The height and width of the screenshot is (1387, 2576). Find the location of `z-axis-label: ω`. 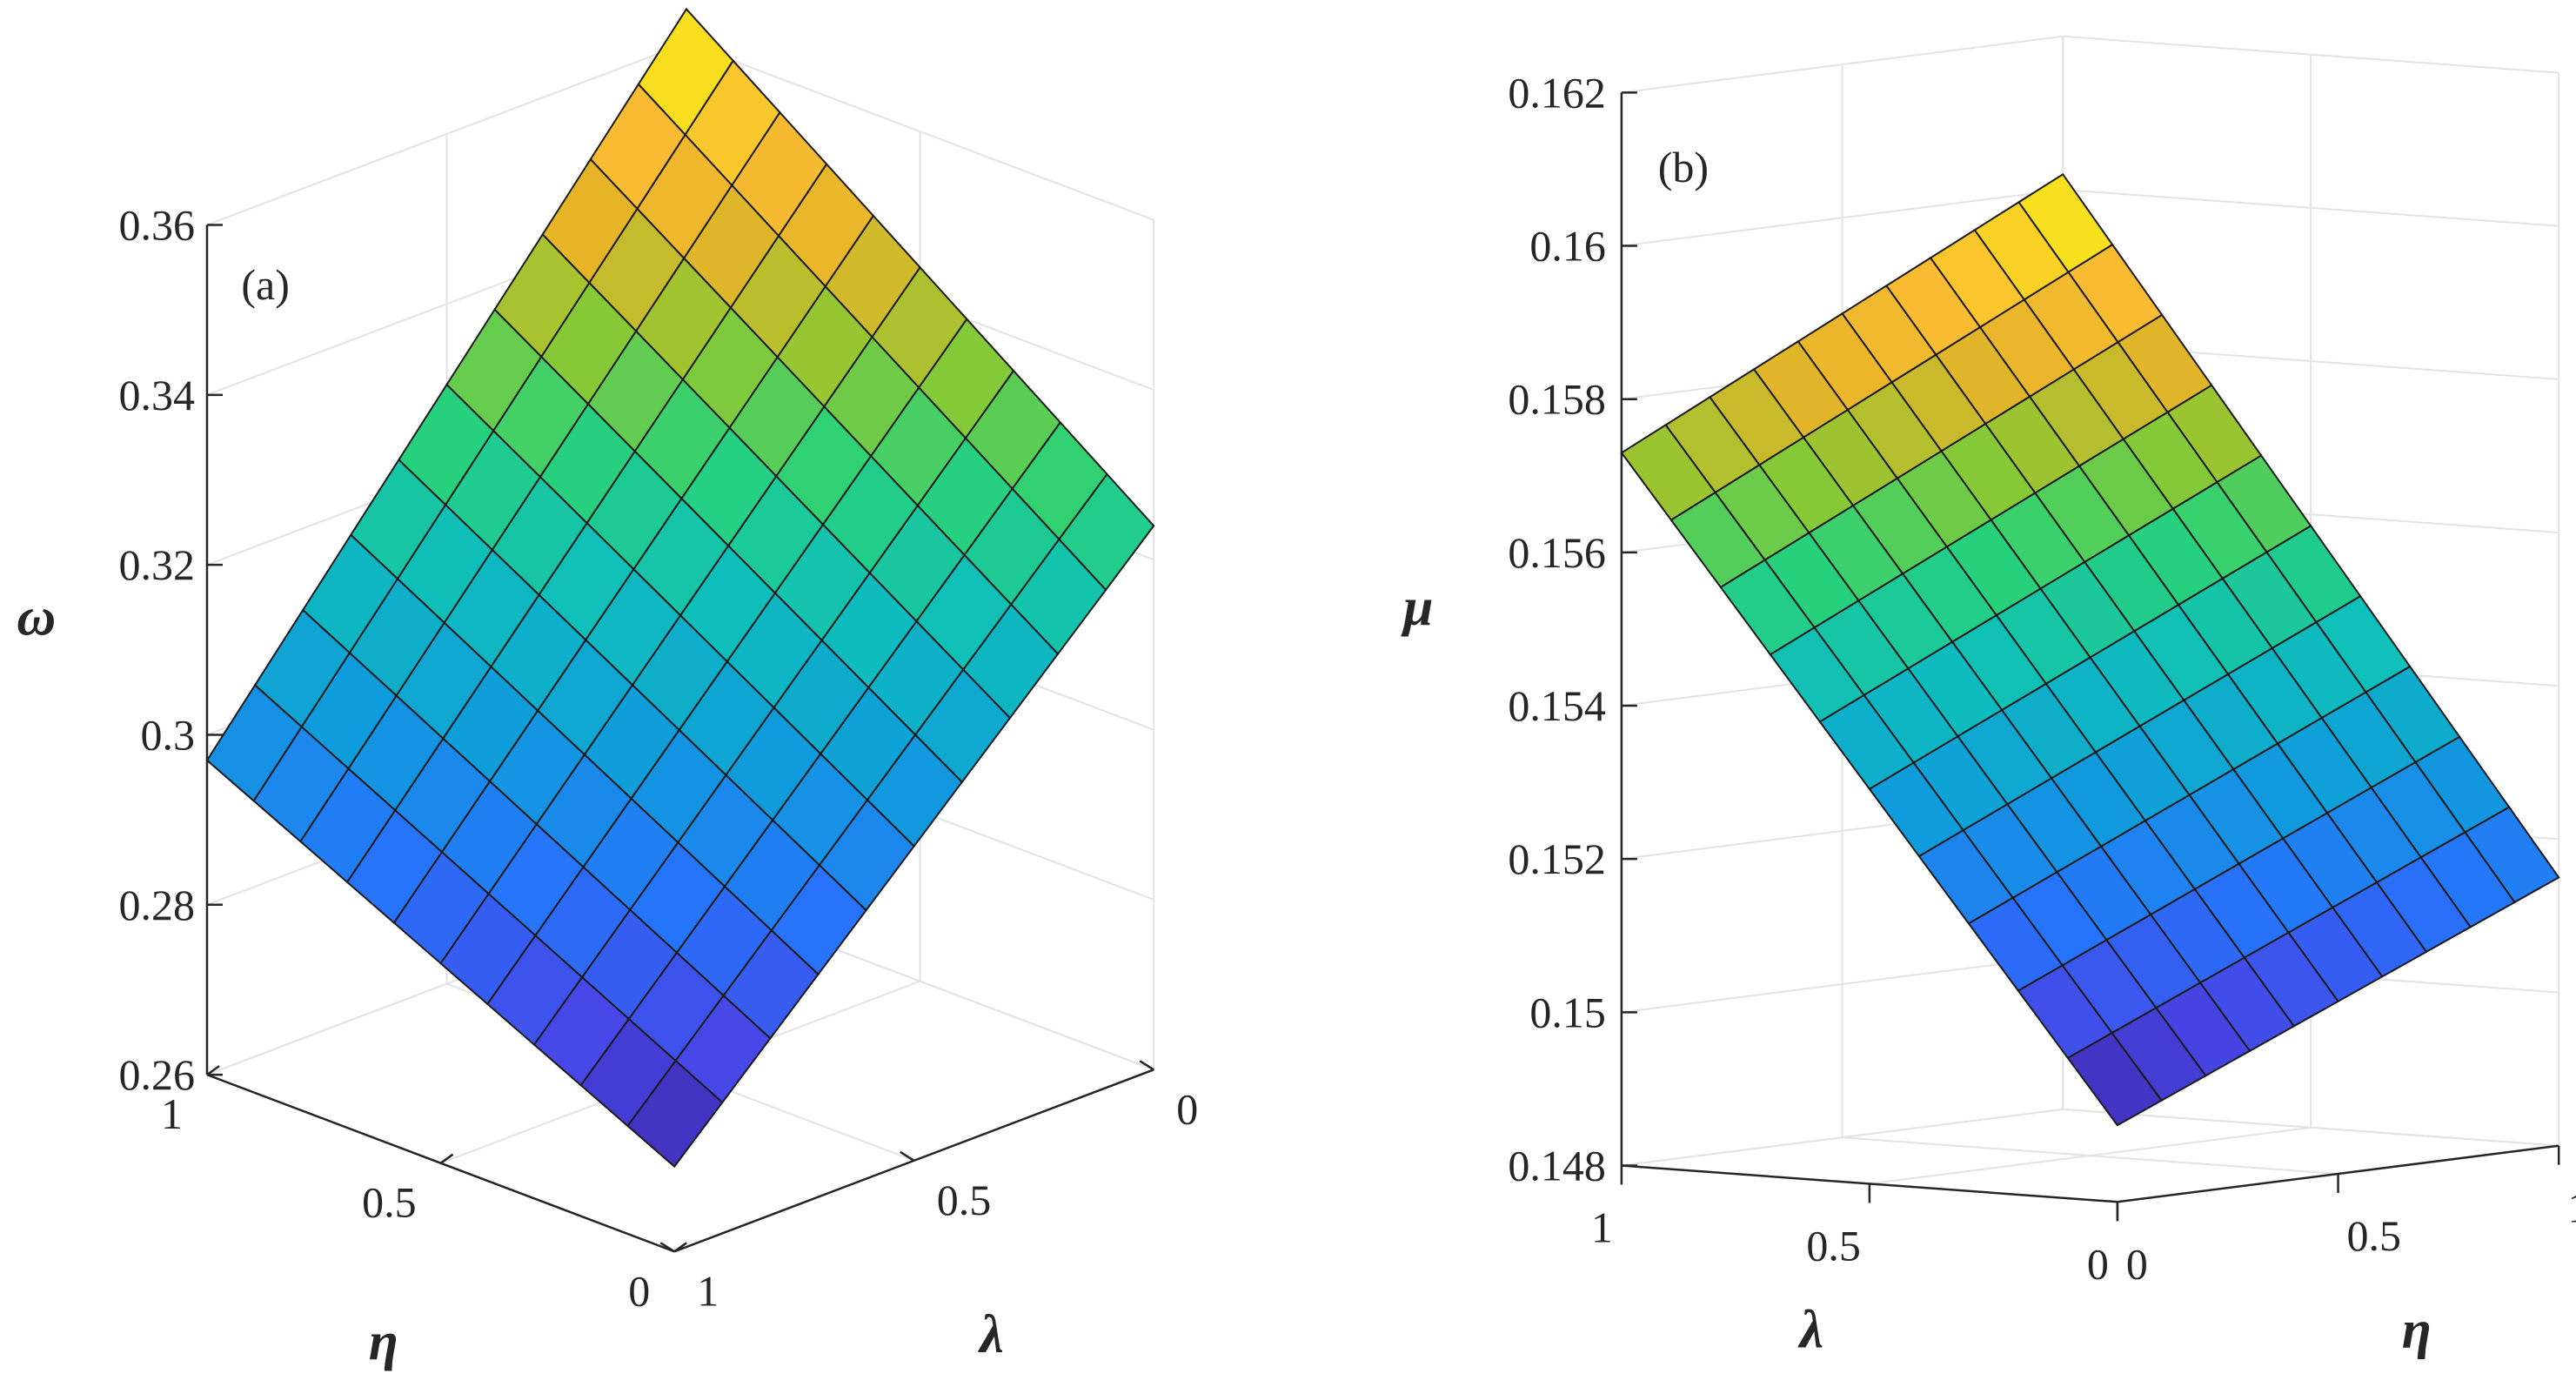

z-axis-label: ω is located at coordinates (36, 617).